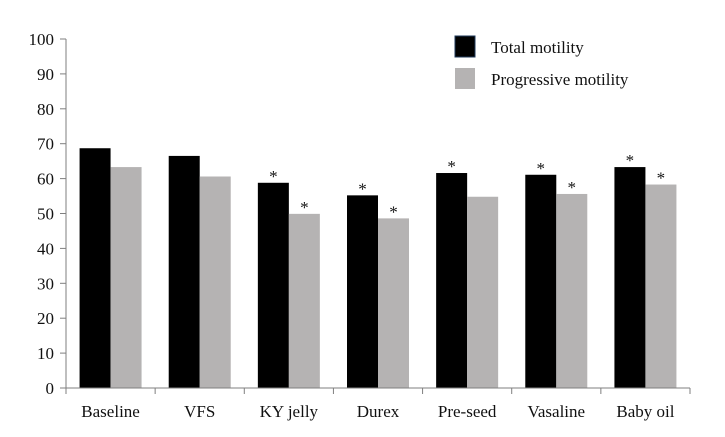 This screenshot has height=437, width=725. What do you see at coordinates (45, 179) in the screenshot?
I see `y-tick-label: 60` at bounding box center [45, 179].